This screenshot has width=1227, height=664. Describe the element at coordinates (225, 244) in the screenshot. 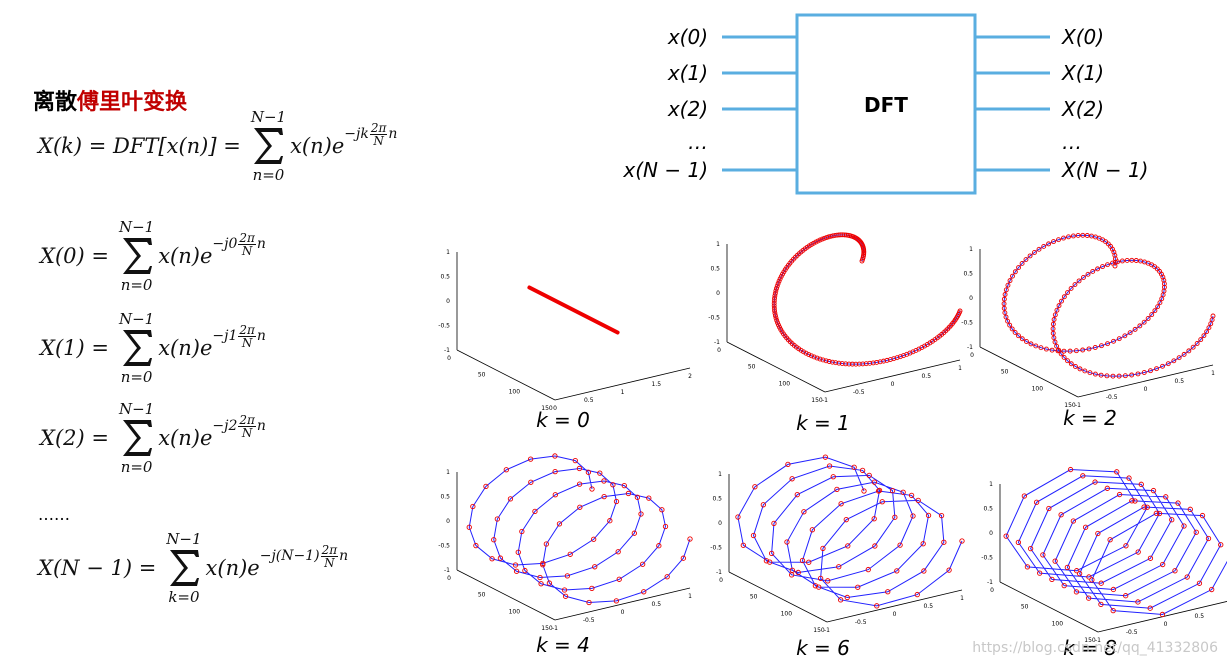

I see `exponent-prefix: −j0` at that location.